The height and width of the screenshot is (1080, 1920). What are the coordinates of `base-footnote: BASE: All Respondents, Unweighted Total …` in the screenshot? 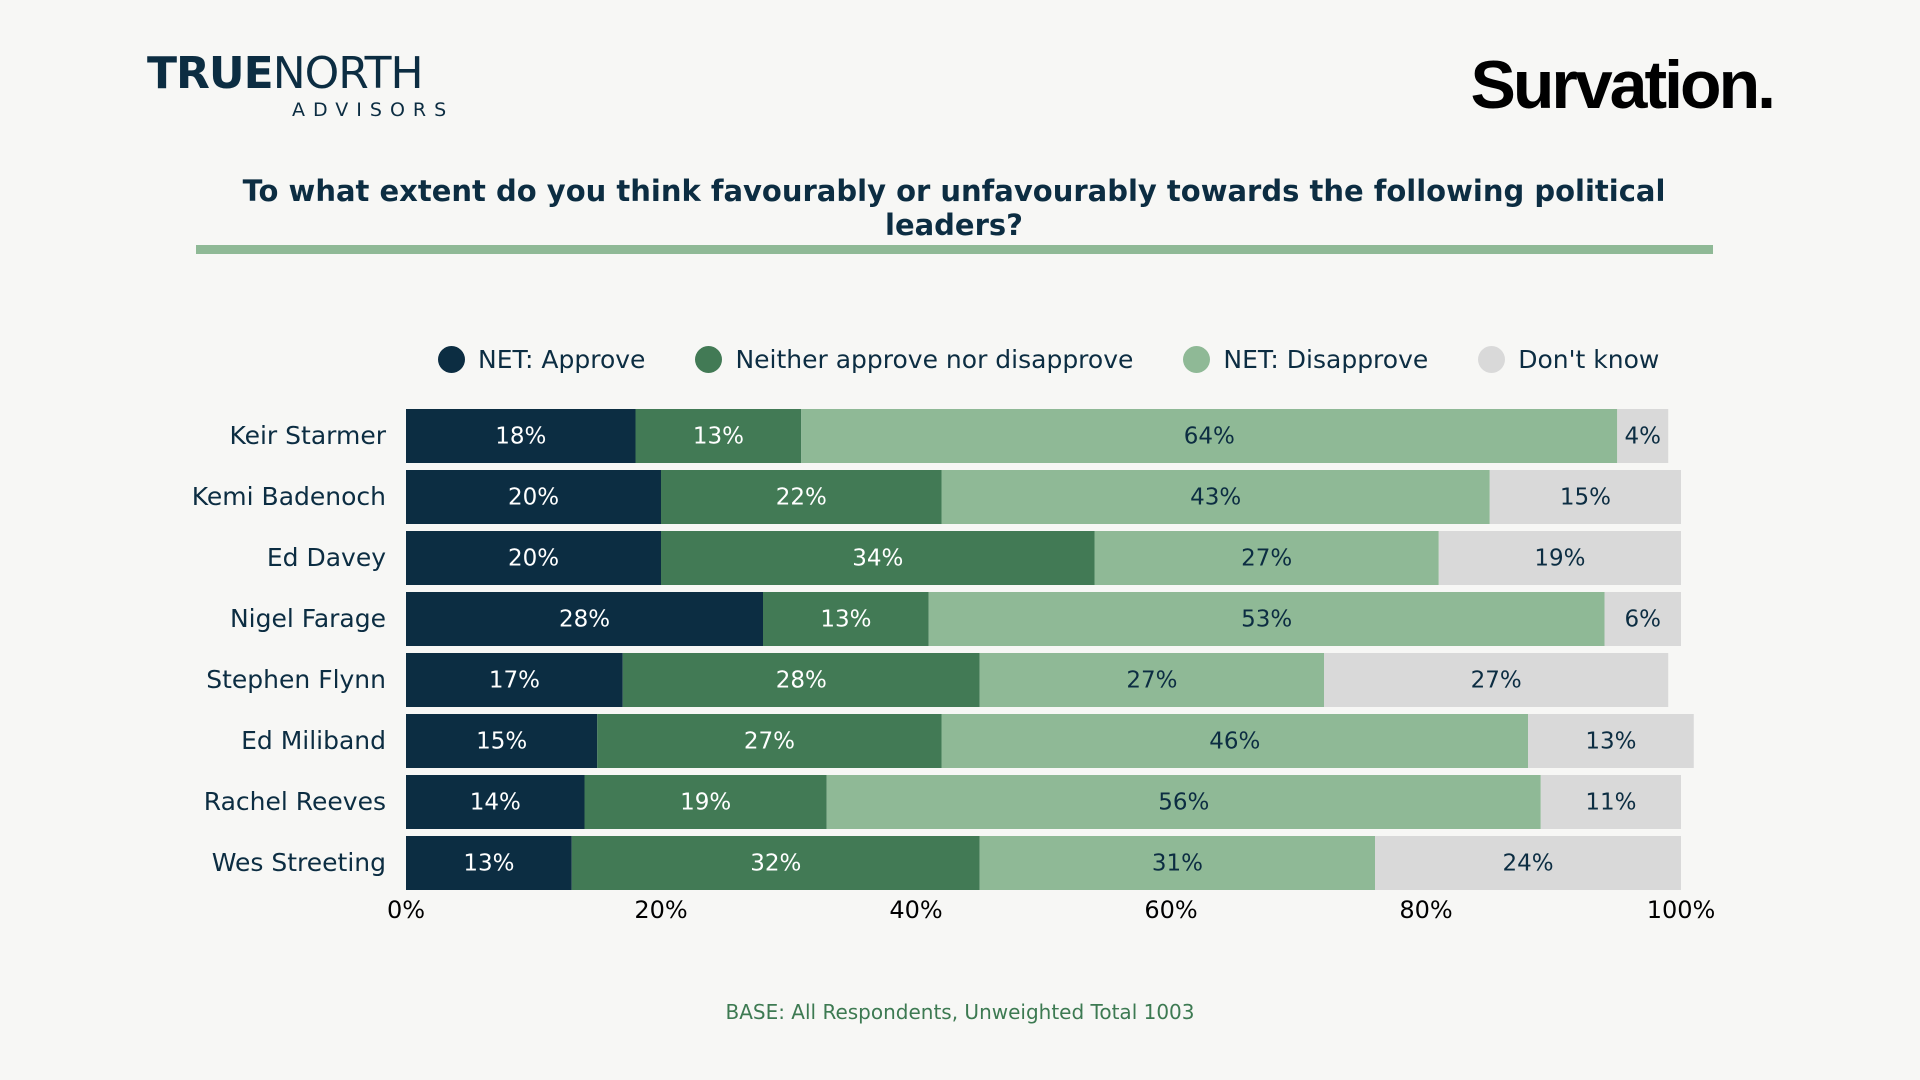 It's located at (960, 1012).